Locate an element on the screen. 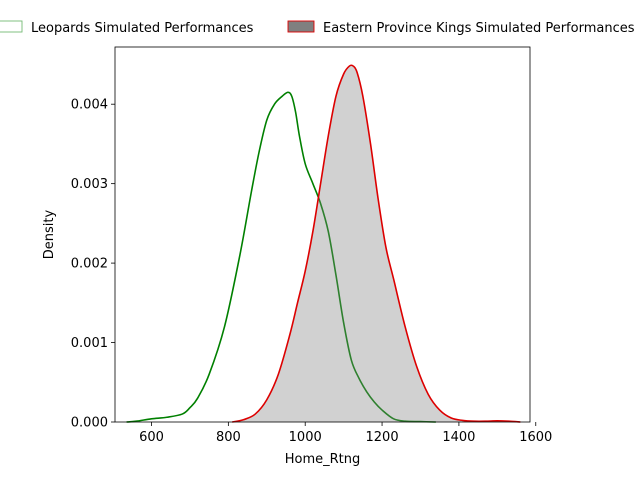 The width and height of the screenshot is (640, 480). y-tick-label-4: 0.004 is located at coordinates (89, 105).